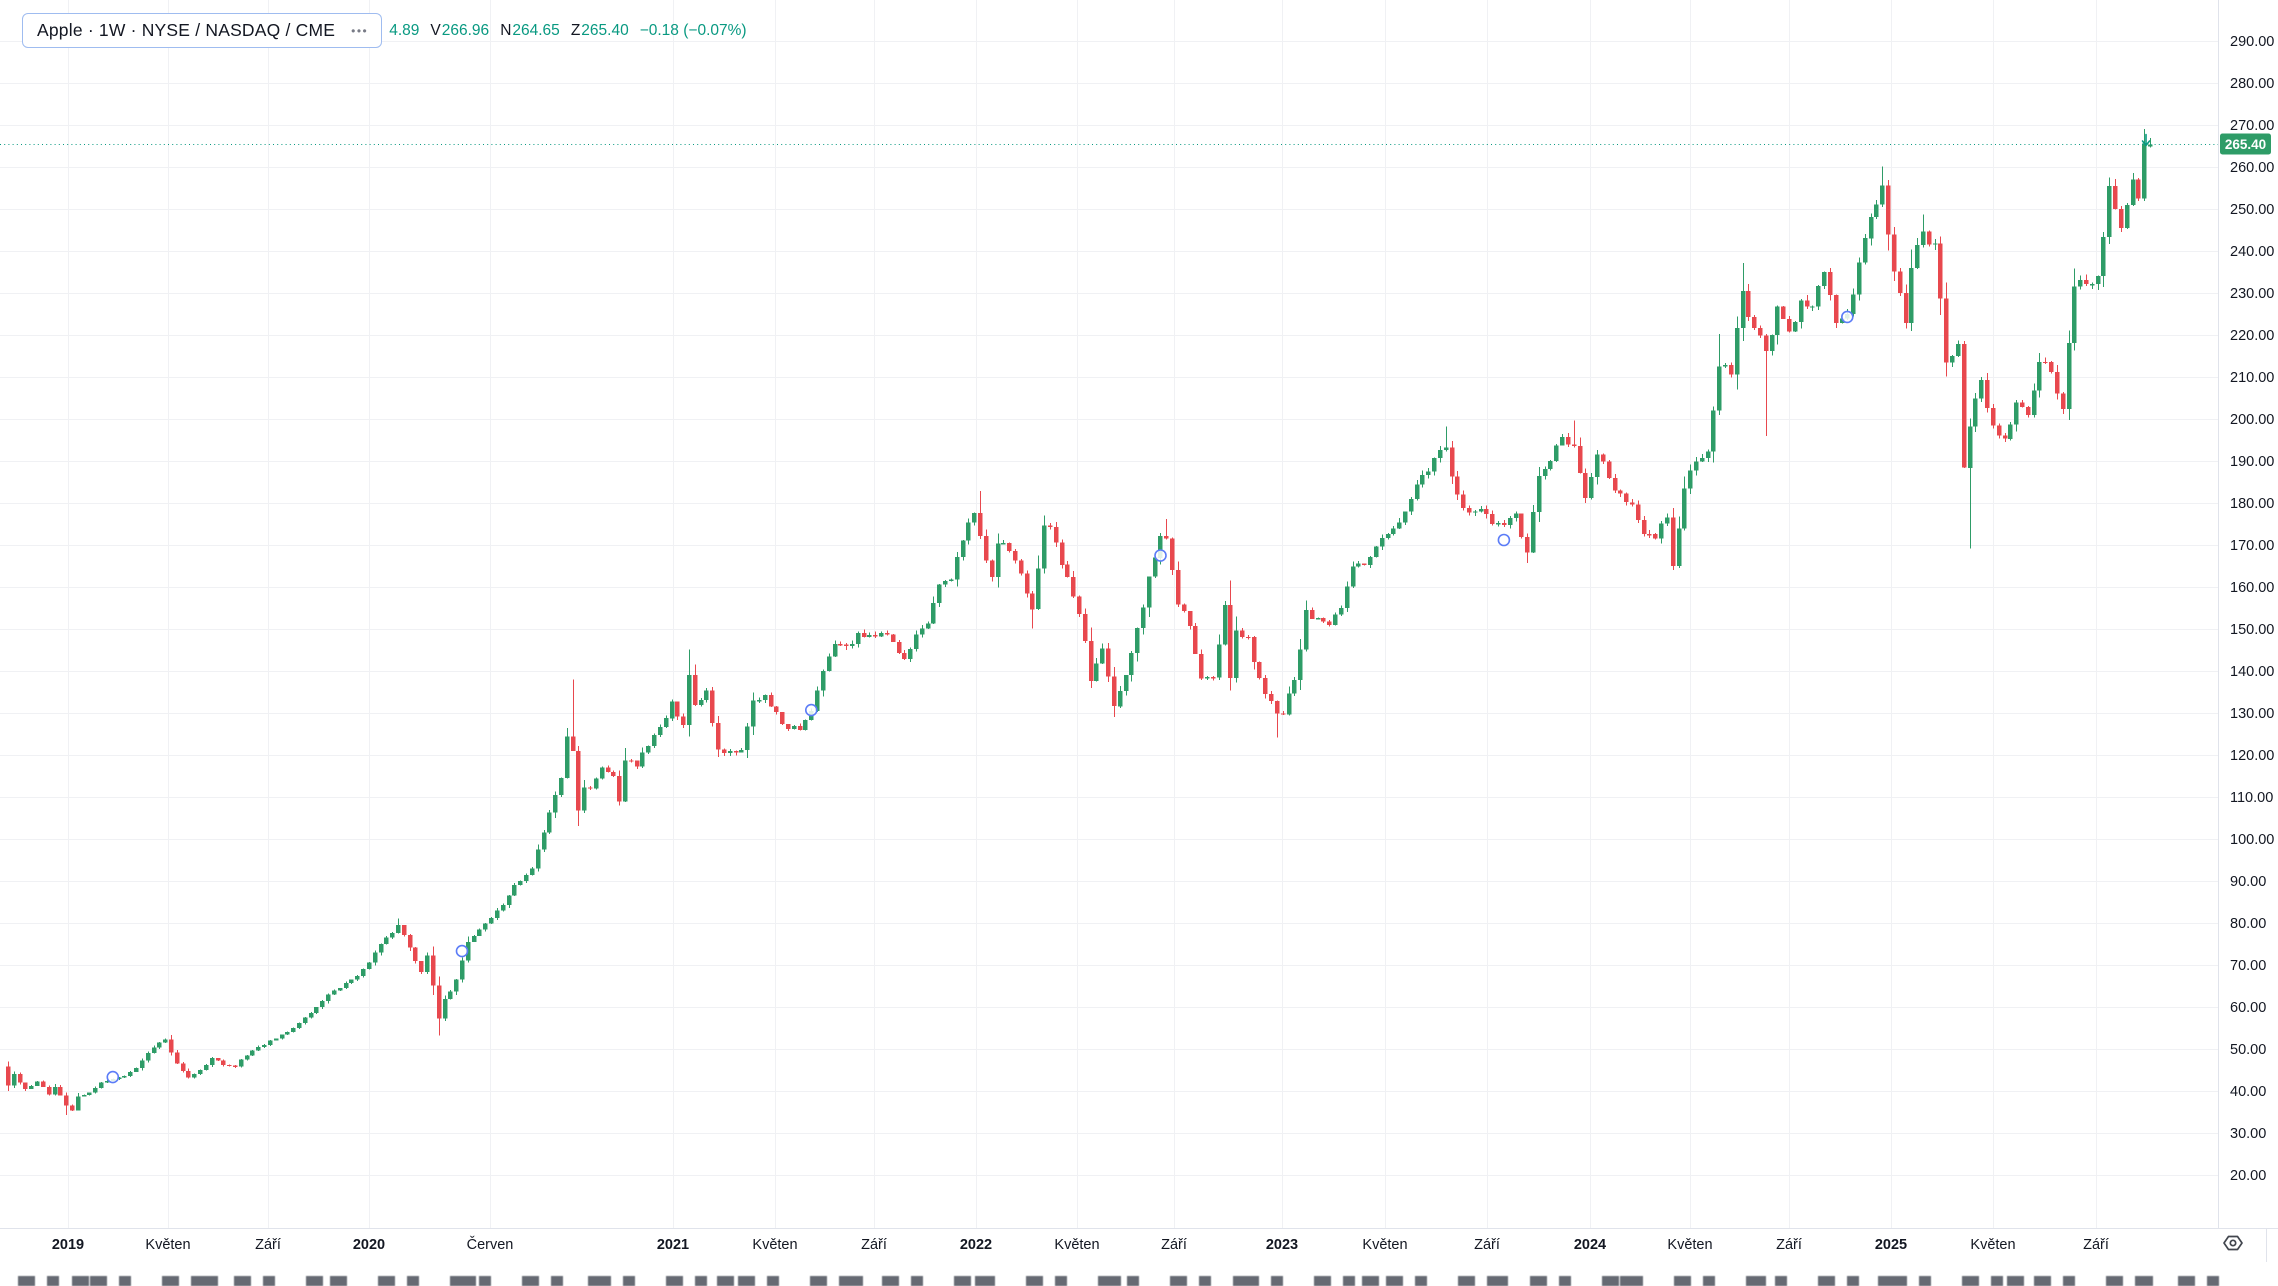 Image resolution: width=2278 pixels, height=1286 pixels. I want to click on time-tick-year-label: 2024, so click(1590, 1245).